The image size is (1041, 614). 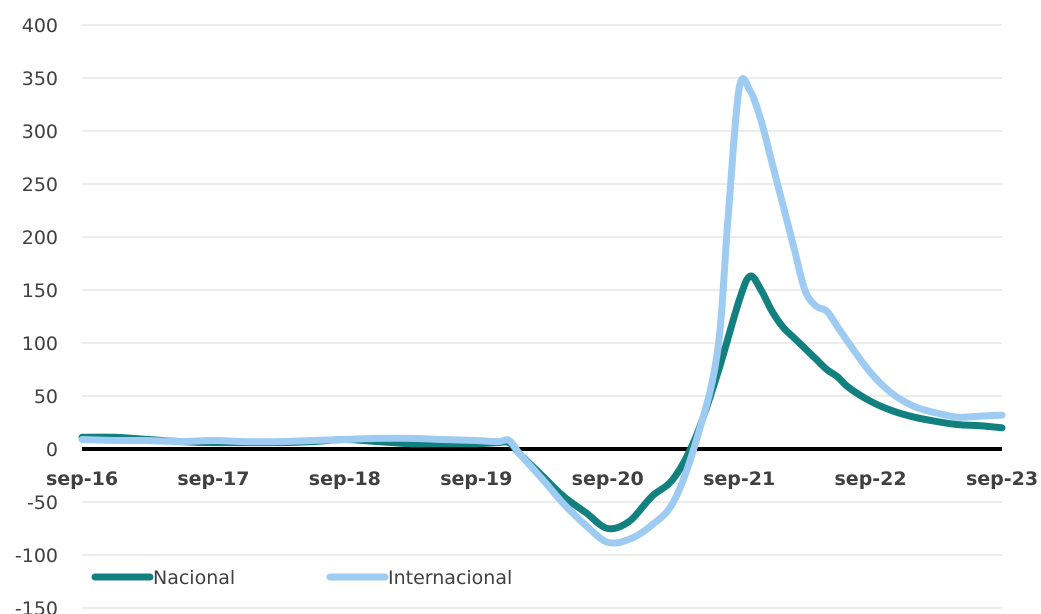 I want to click on y-tick-label: 100, so click(x=40, y=344).